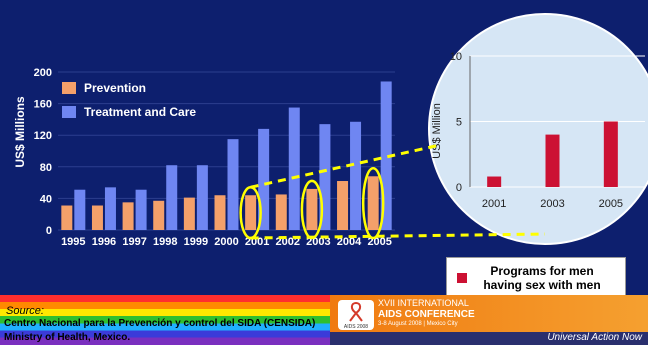  I want to click on main-y-tick-label: 40, so click(46, 199).